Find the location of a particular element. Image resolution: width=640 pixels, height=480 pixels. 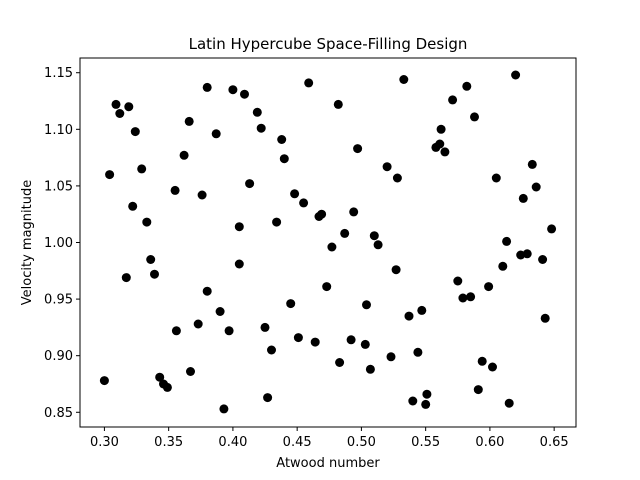

y-tick-label: 0.85 is located at coordinates (58, 413).